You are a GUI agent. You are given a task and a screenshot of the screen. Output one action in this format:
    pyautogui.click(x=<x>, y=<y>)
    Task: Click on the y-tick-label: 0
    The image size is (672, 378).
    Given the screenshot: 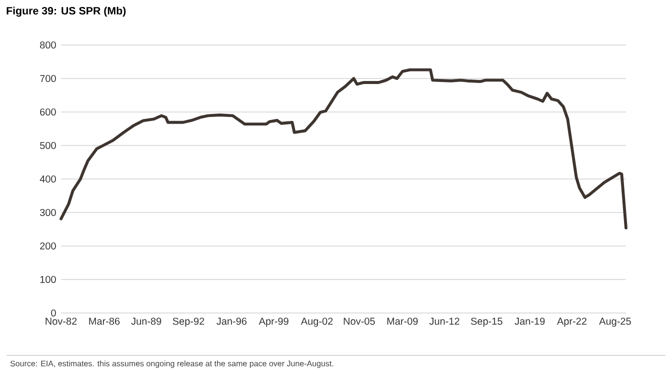 What is the action you would take?
    pyautogui.click(x=53, y=313)
    